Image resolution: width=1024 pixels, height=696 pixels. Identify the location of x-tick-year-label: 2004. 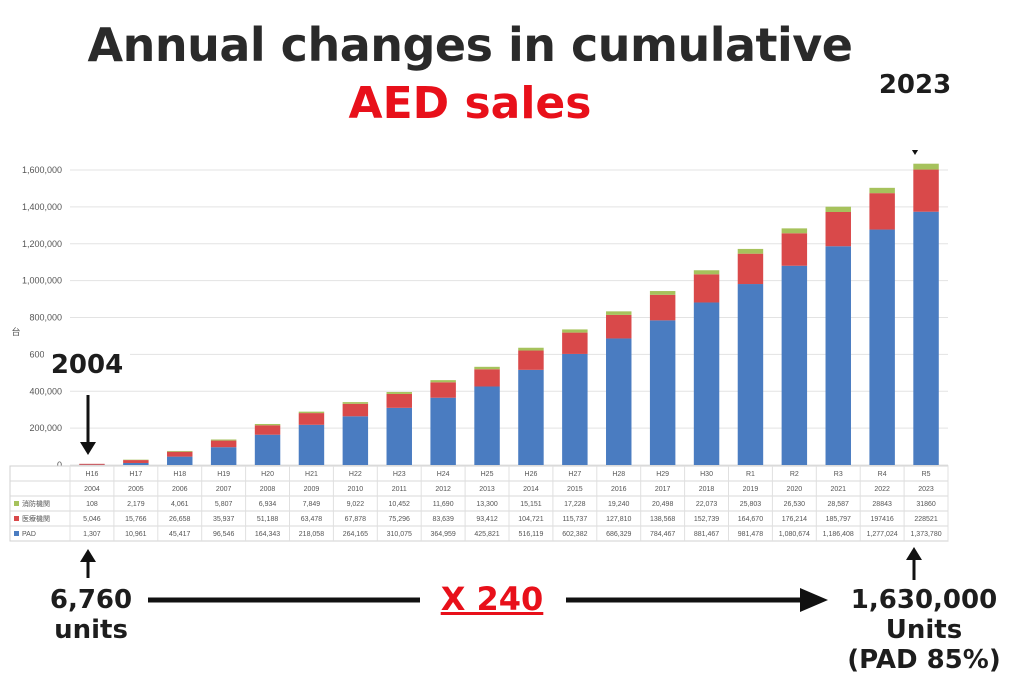
(92, 489).